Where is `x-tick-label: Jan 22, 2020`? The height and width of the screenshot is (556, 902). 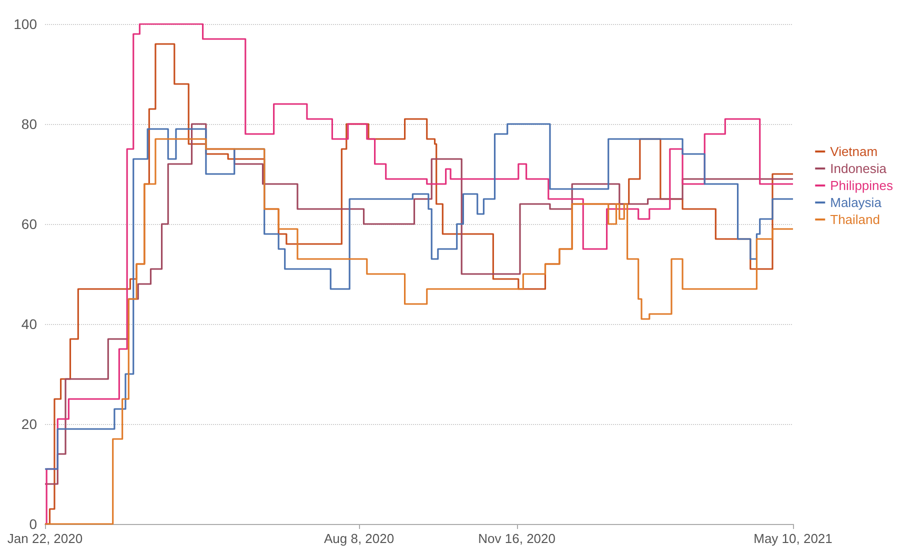 x-tick-label: Jan 22, 2020 is located at coordinates (45, 538).